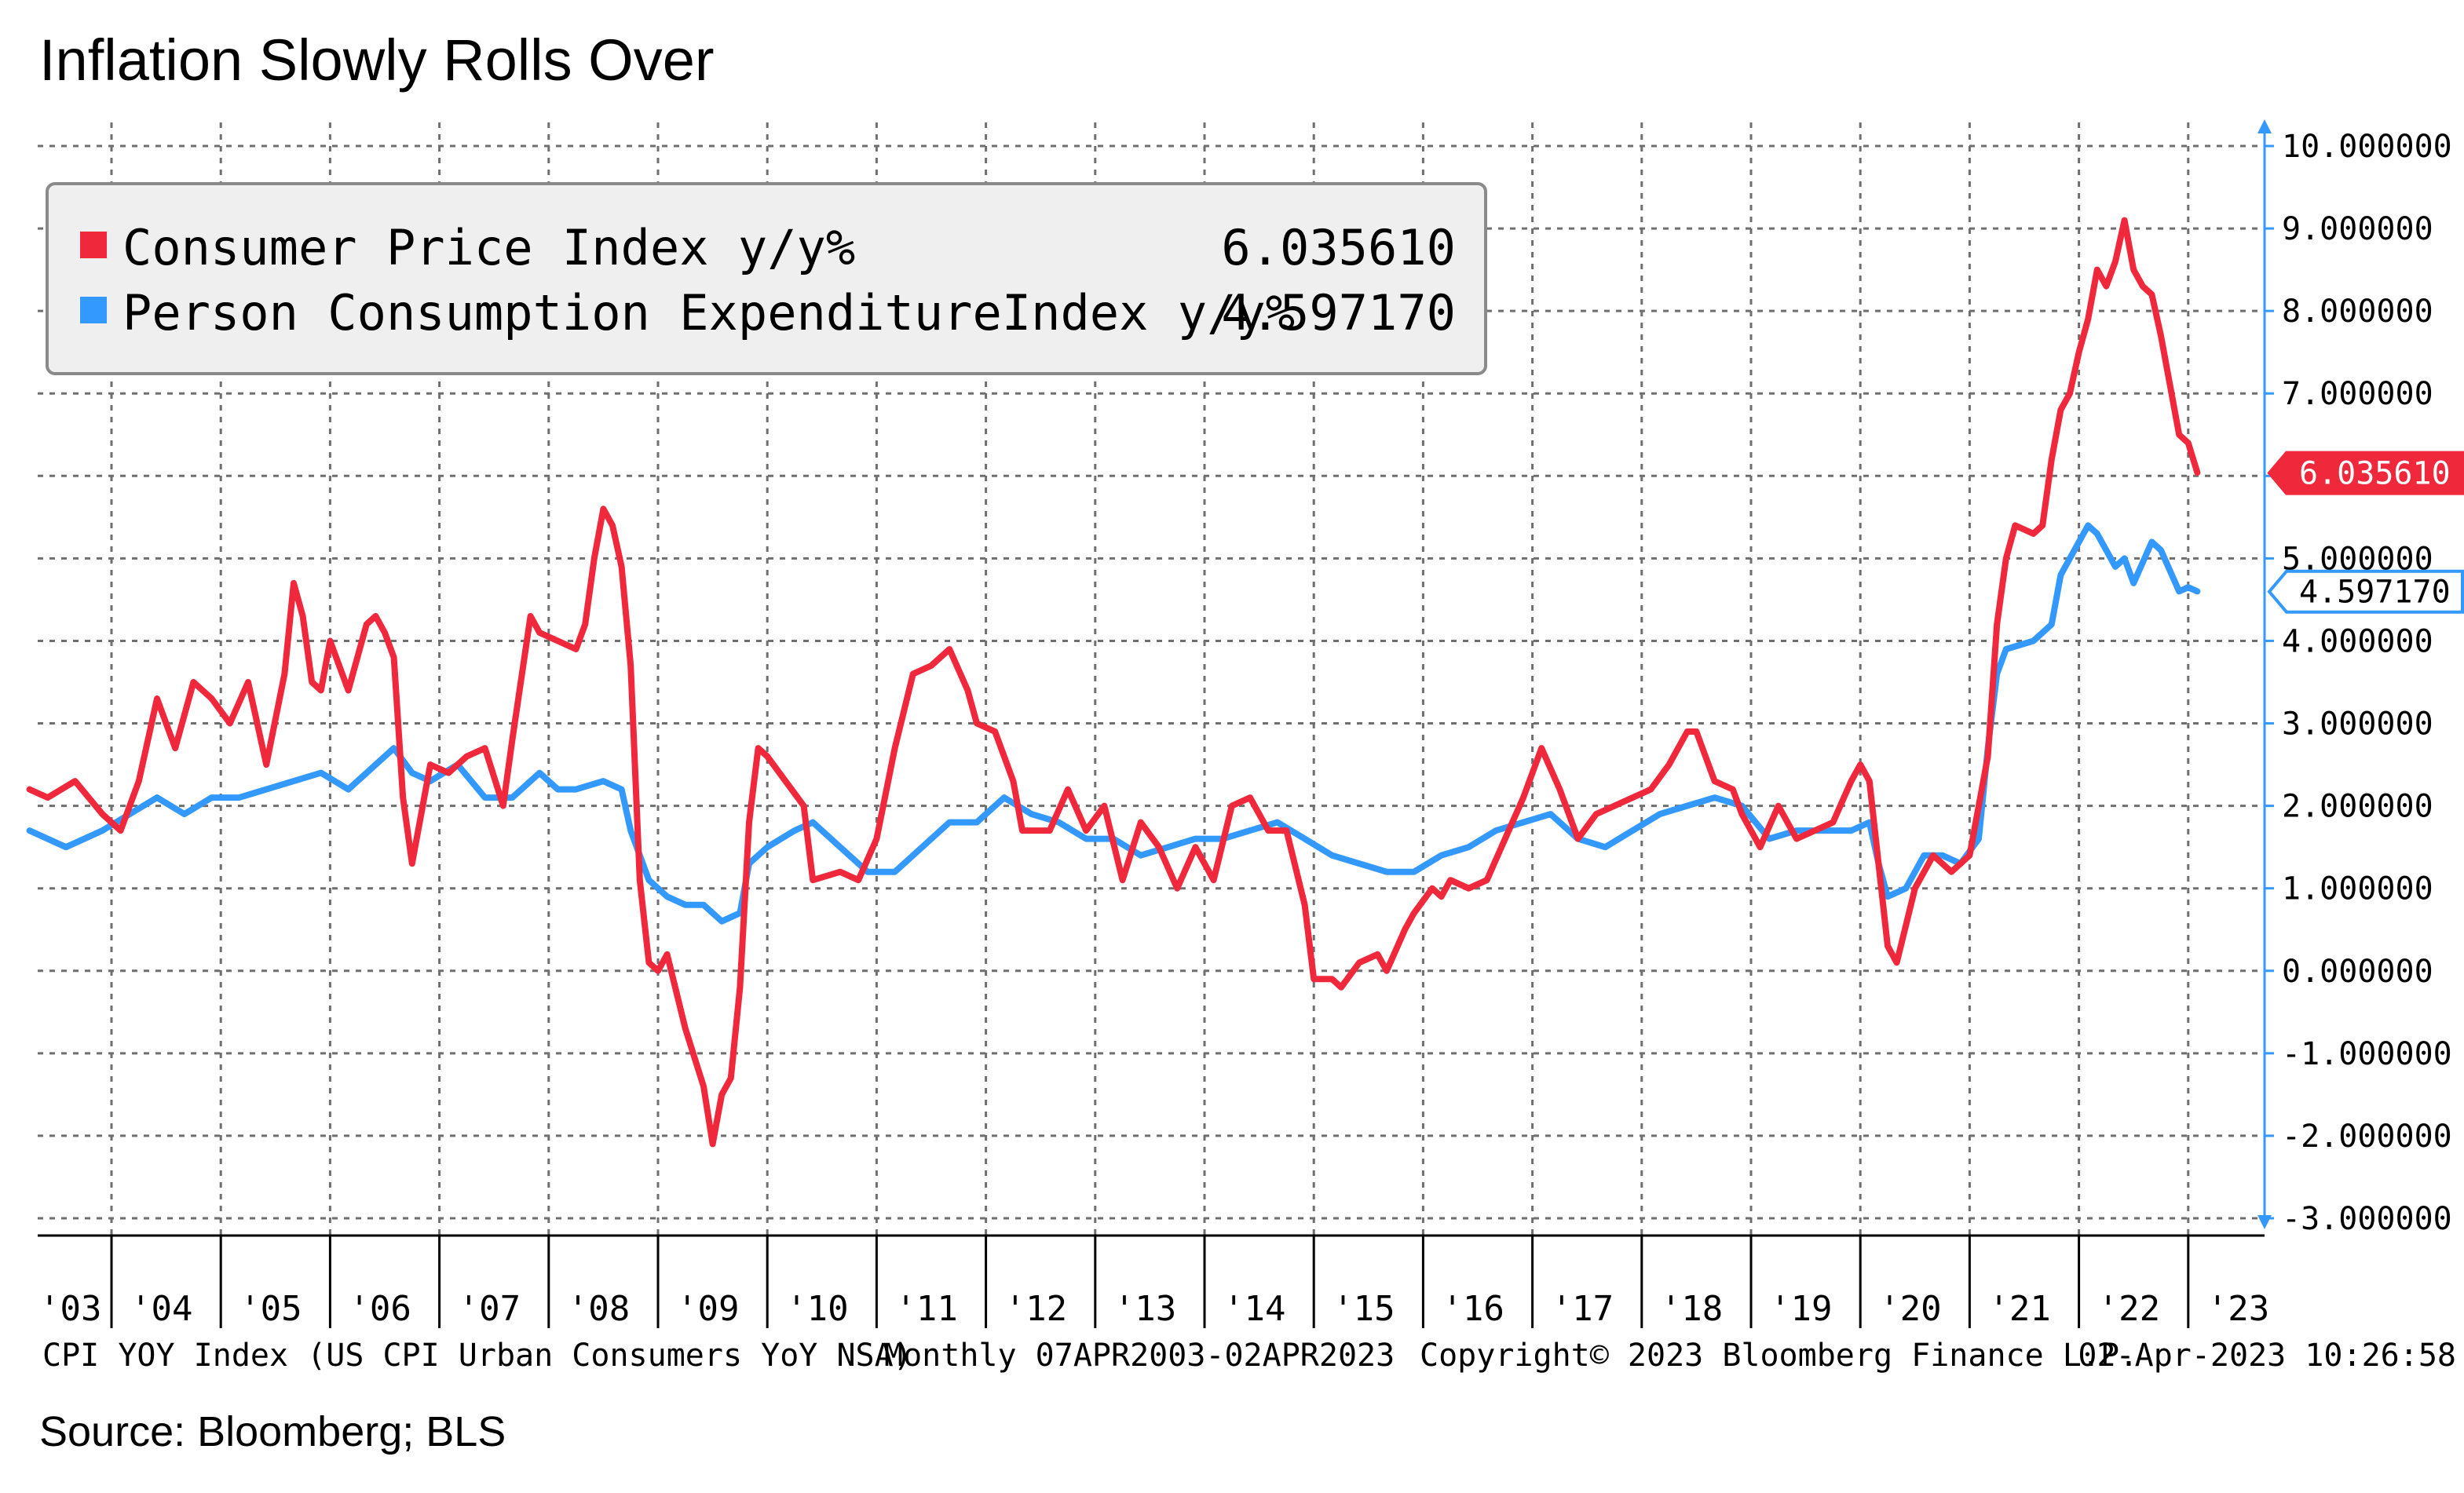 This screenshot has height=1493, width=2464. What do you see at coordinates (2357, 229) in the screenshot?
I see `ytick-label: 9.000000` at bounding box center [2357, 229].